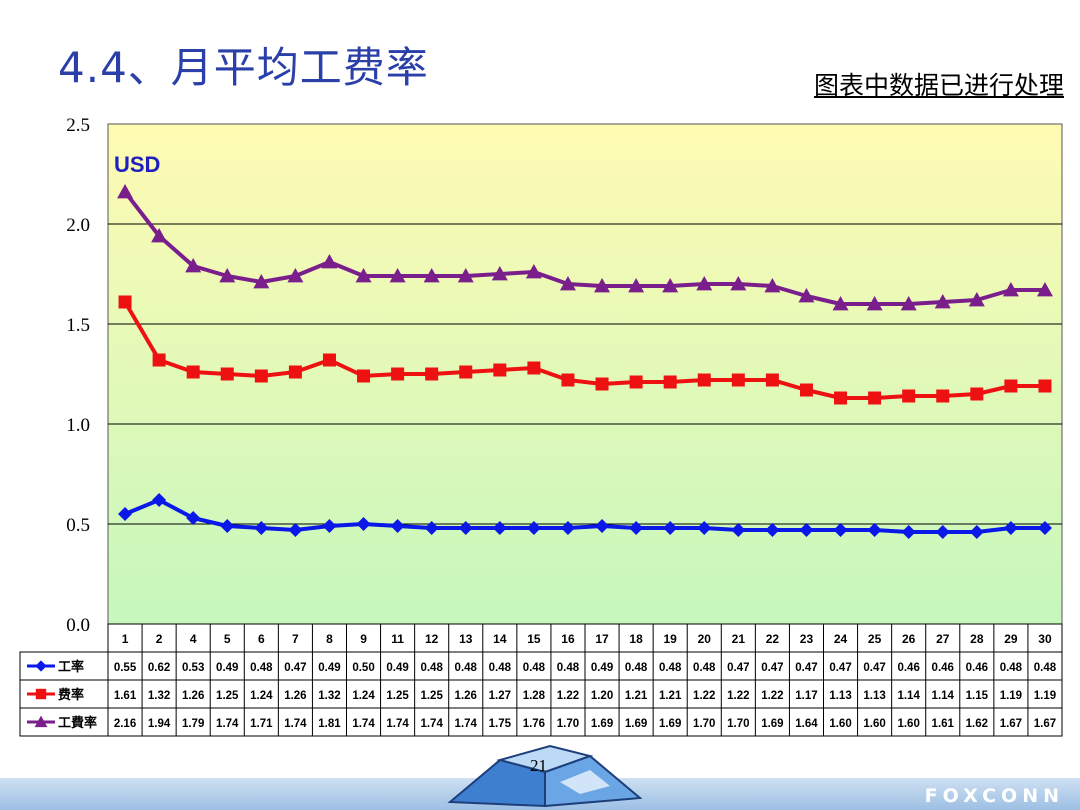 The image size is (1080, 810). I want to click on x-tick-label: 20, so click(705, 639).